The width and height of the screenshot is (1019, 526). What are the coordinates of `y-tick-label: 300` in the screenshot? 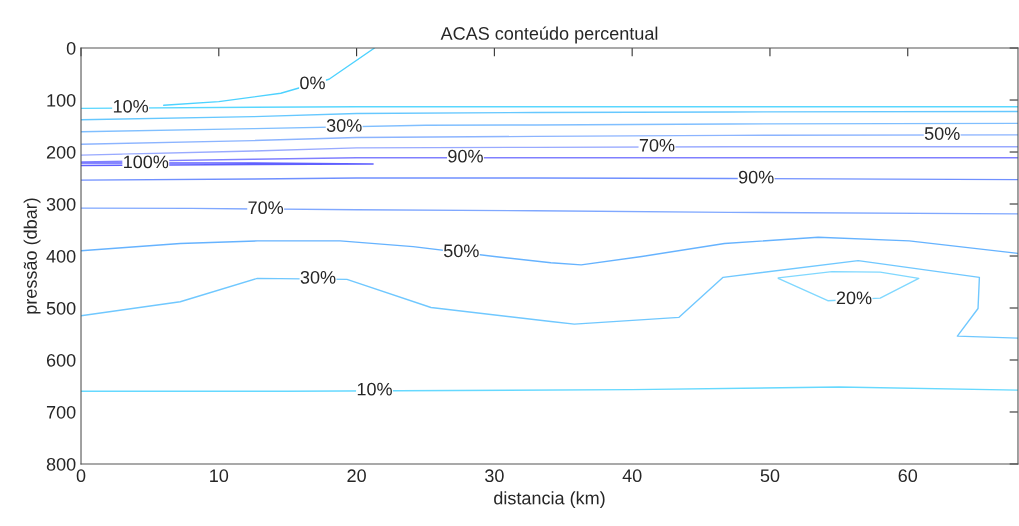 It's located at (61, 204).